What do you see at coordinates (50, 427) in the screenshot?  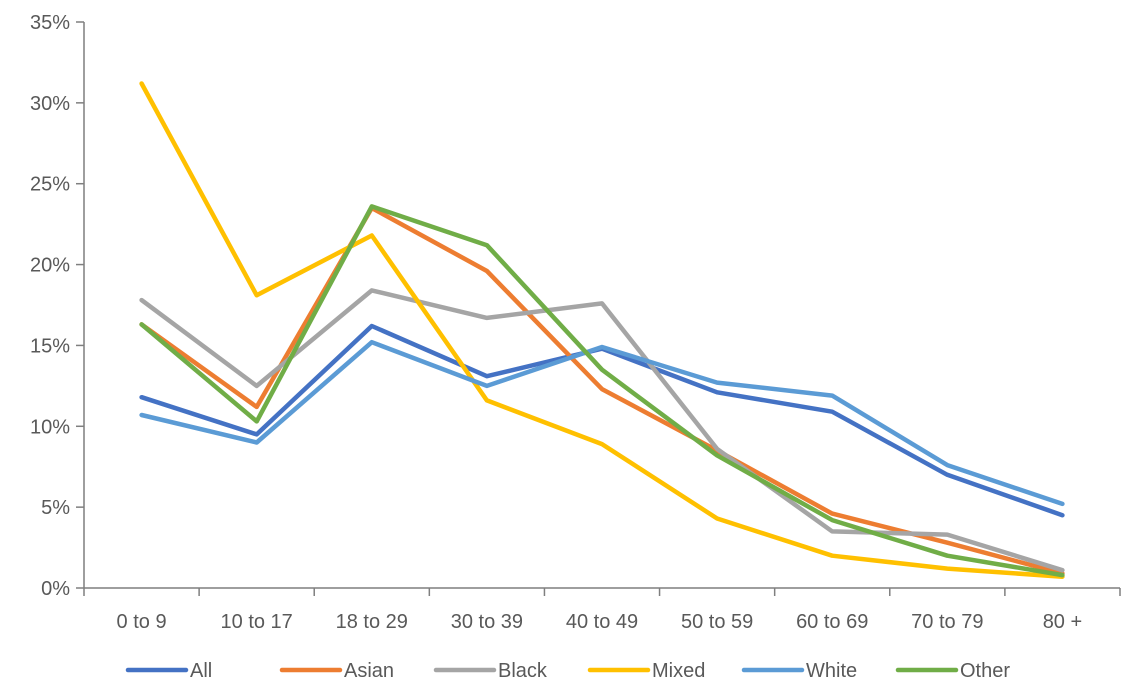 I see `y-tick-label: 10%` at bounding box center [50, 427].